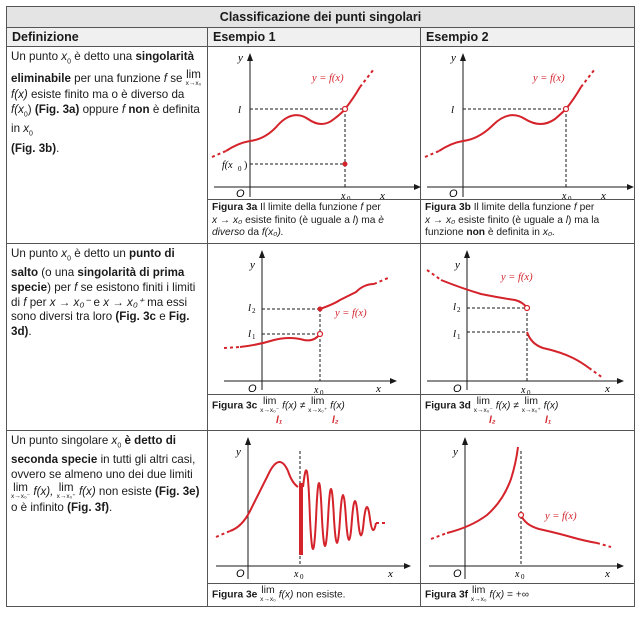  I want to click on curve-dashed-left, so click(219, 154).